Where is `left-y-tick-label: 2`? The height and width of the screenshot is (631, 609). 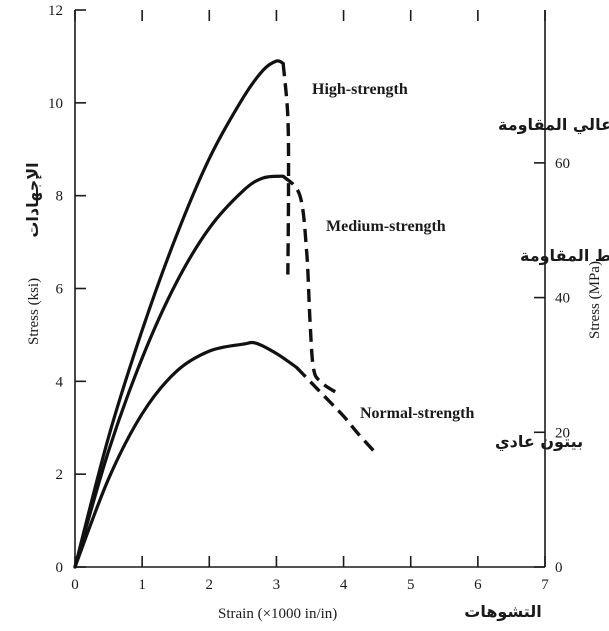 left-y-tick-label: 2 is located at coordinates (60, 475).